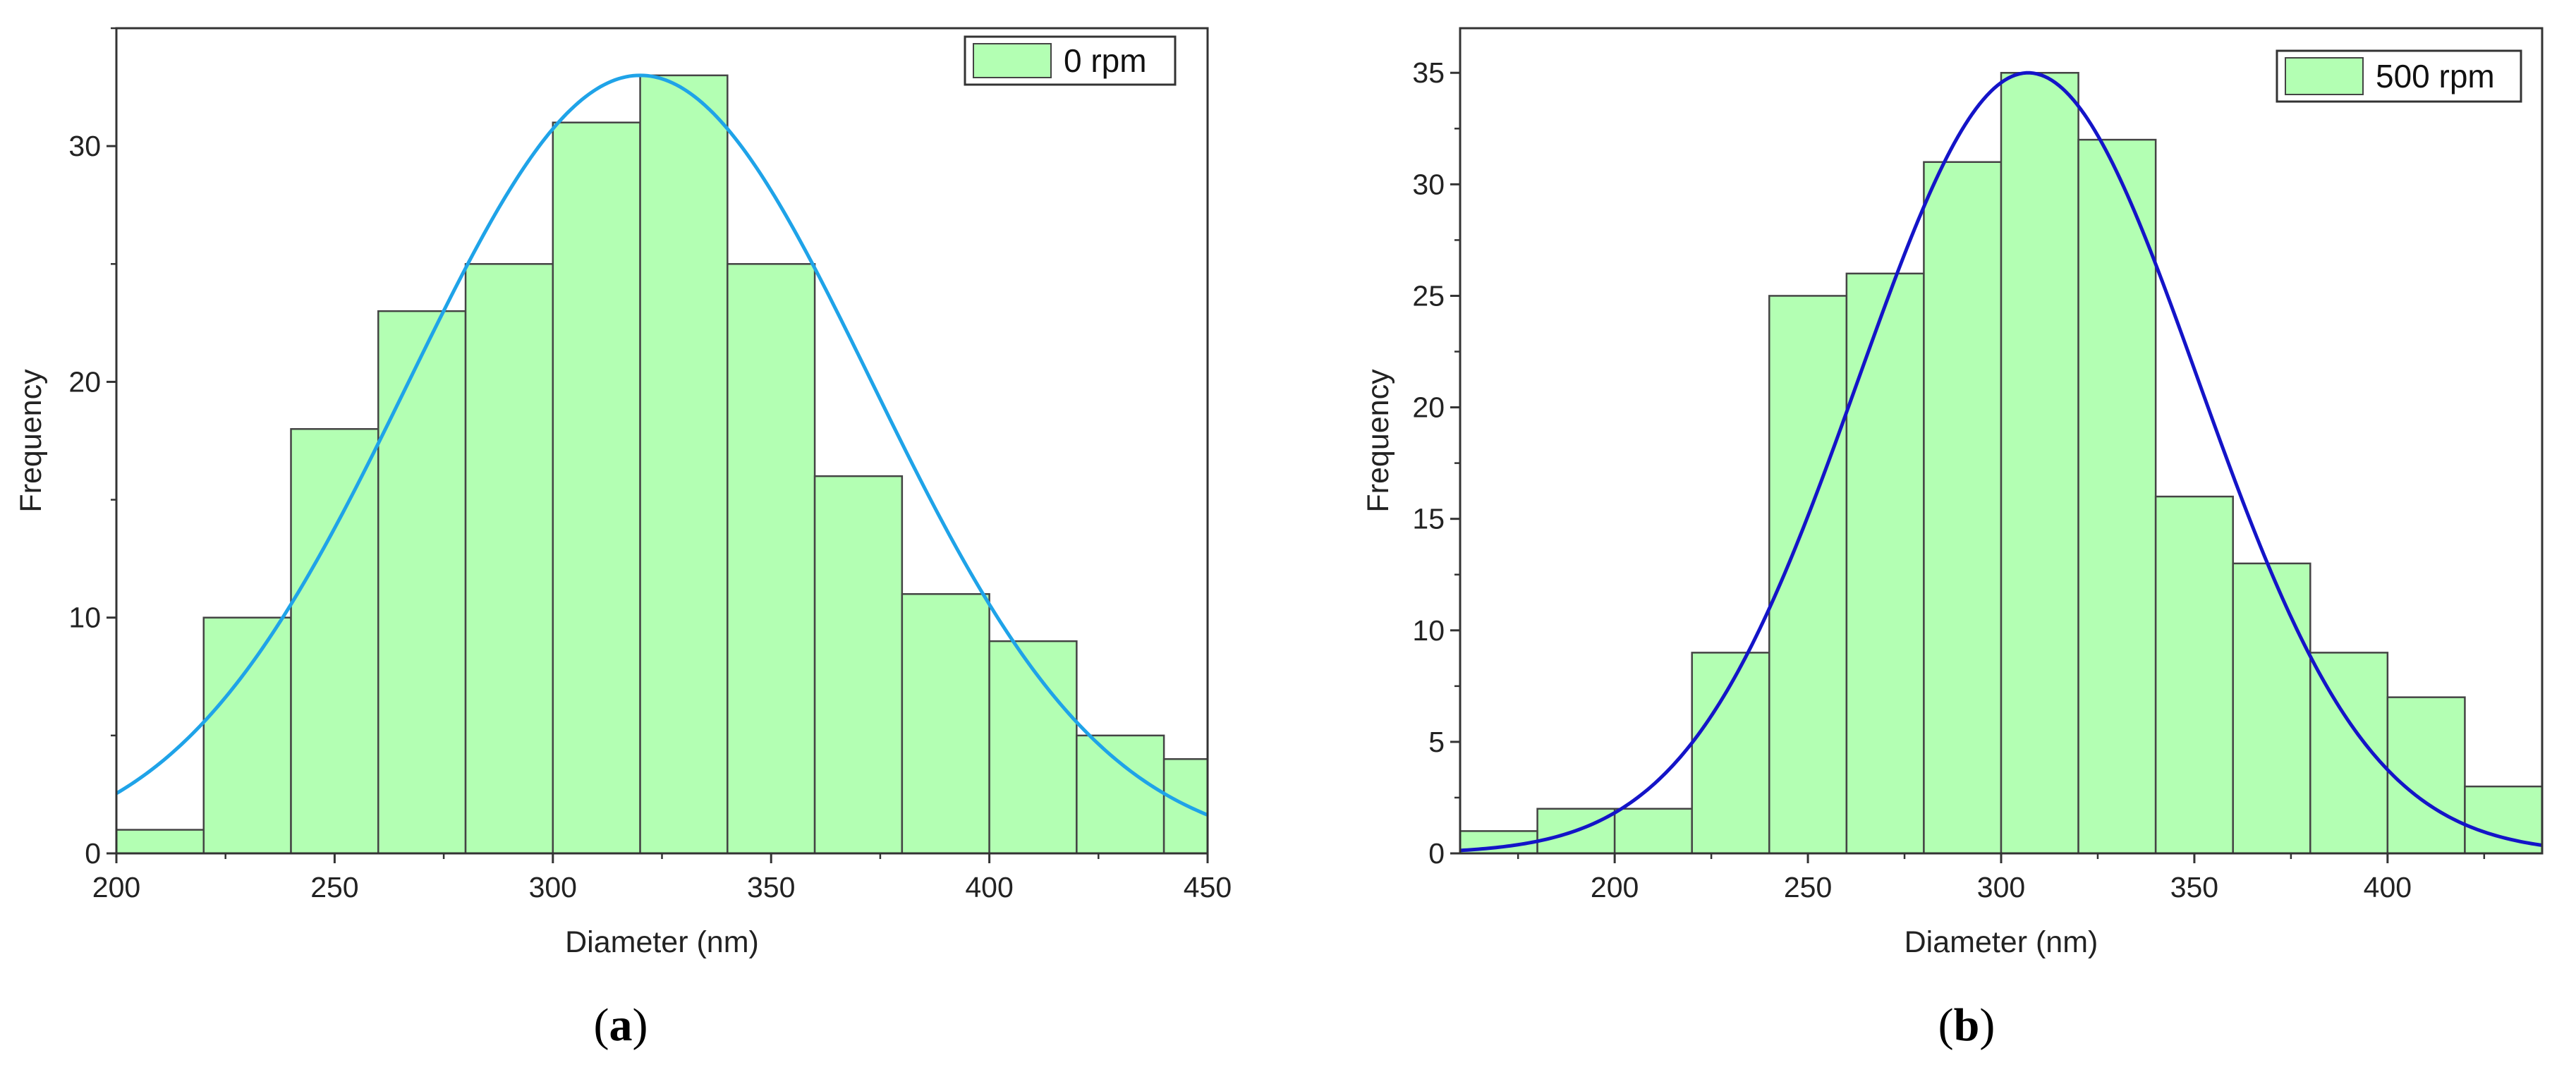 The image size is (2576, 1072). I want to click on legend-swatch-b, so click(2324, 76).